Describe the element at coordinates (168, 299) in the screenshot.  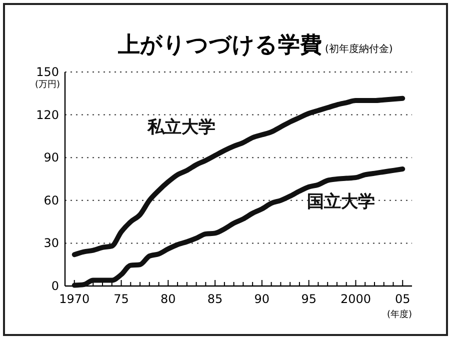
I see `x-tick-label: 80` at that location.